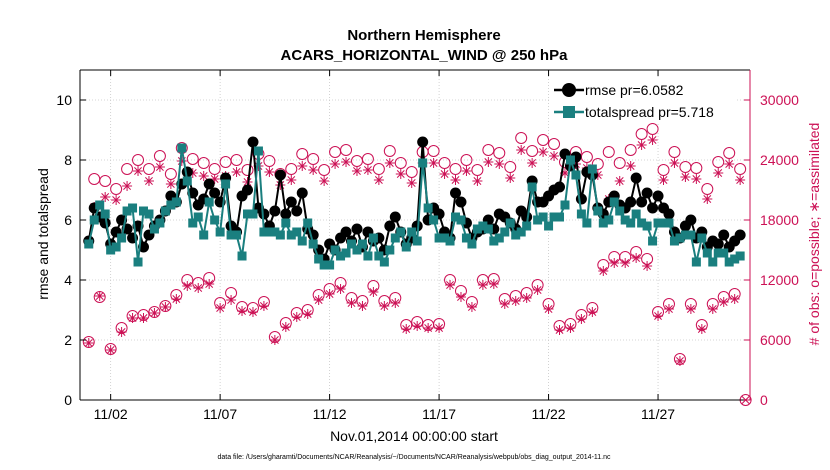  What do you see at coordinates (779, 280) in the screenshot?
I see `y-tick-label-right: 12000` at bounding box center [779, 280].